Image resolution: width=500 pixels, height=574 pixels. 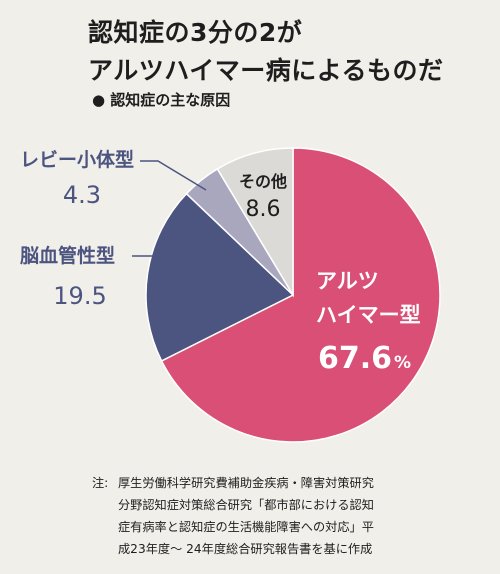 What do you see at coordinates (82, 195) in the screenshot?
I see `lewy-body-value: 4.3` at bounding box center [82, 195].